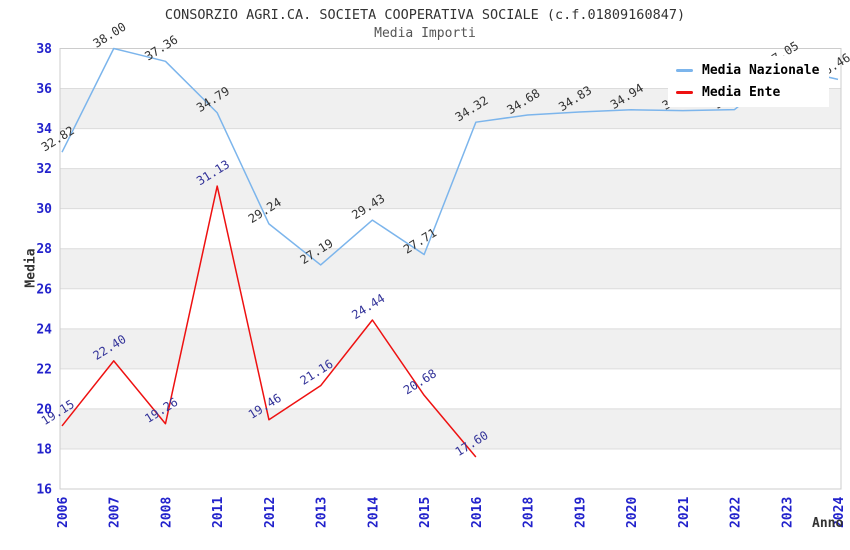 This screenshot has width=850, height=550. What do you see at coordinates (161, 47) in the screenshot?
I see `point-label: 37.36` at bounding box center [161, 47].